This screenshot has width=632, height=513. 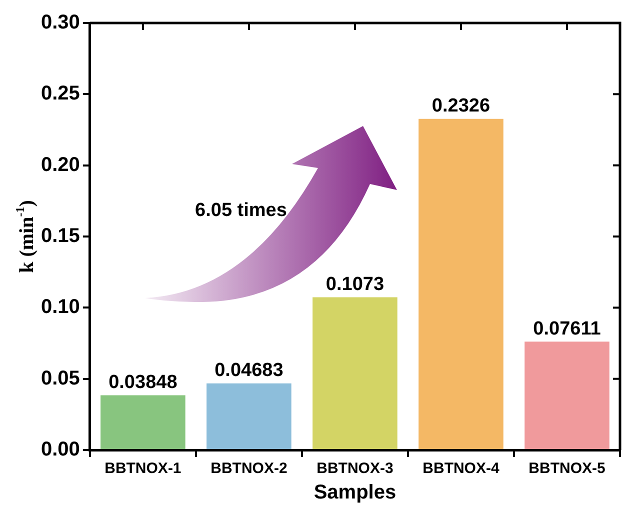 What do you see at coordinates (567, 329) in the screenshot?
I see `data-label: 0.07611` at bounding box center [567, 329].